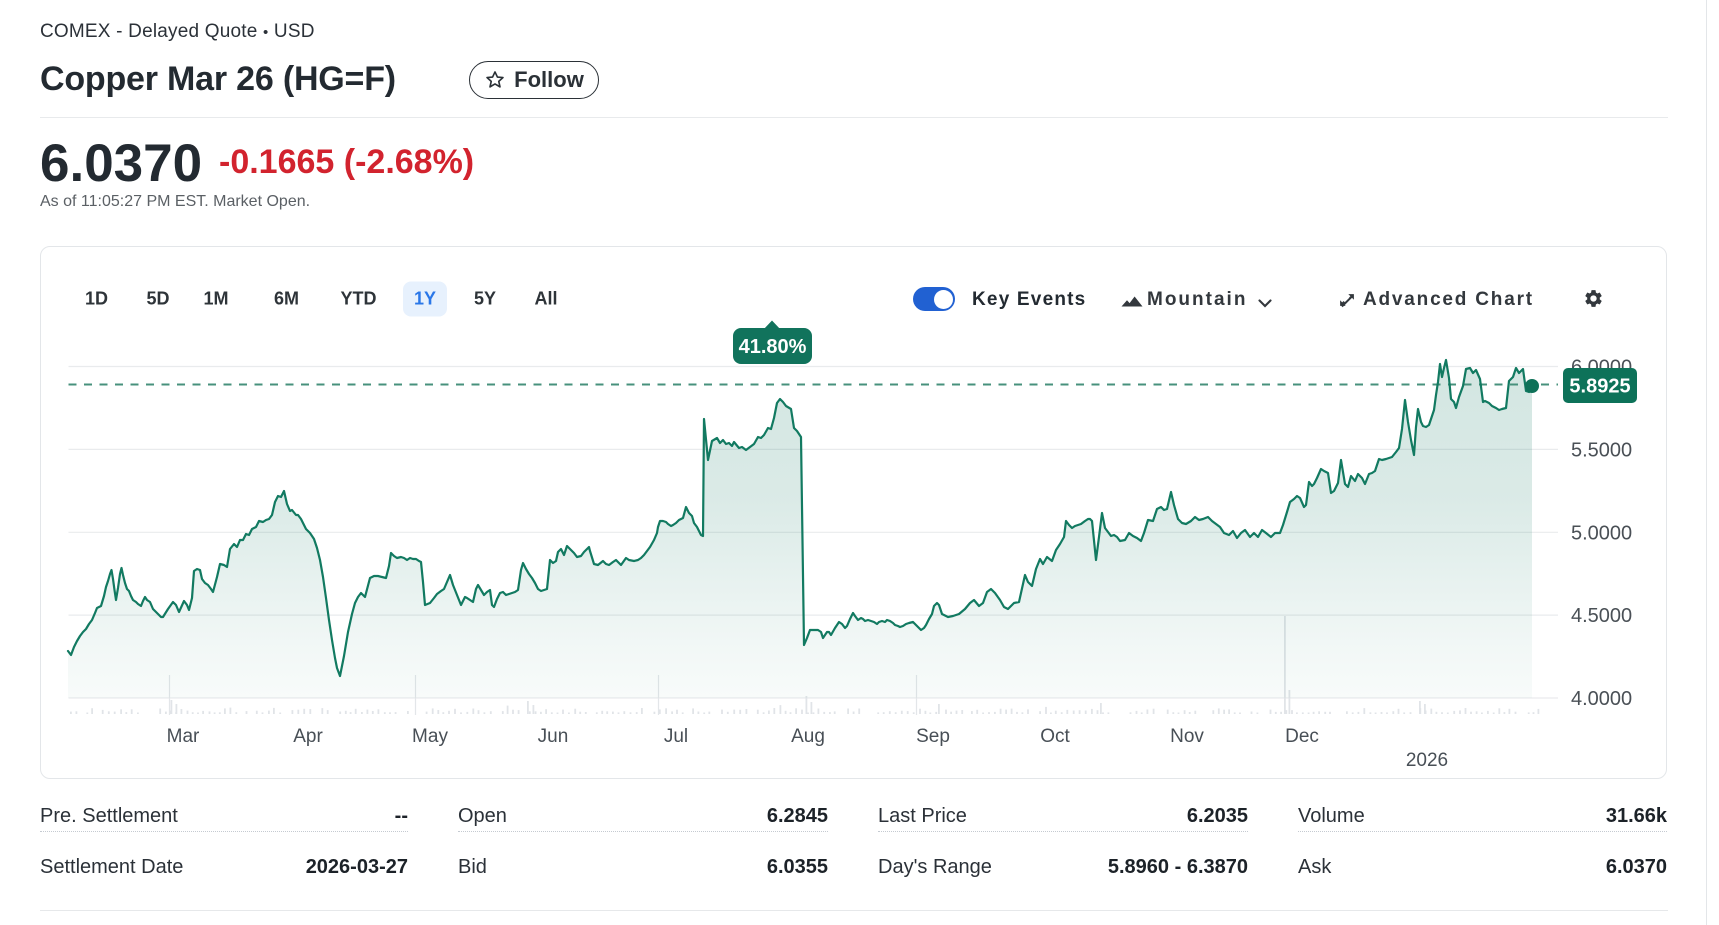 The height and width of the screenshot is (925, 1719). I want to click on svg-text: 5.8925, so click(1599, 387).